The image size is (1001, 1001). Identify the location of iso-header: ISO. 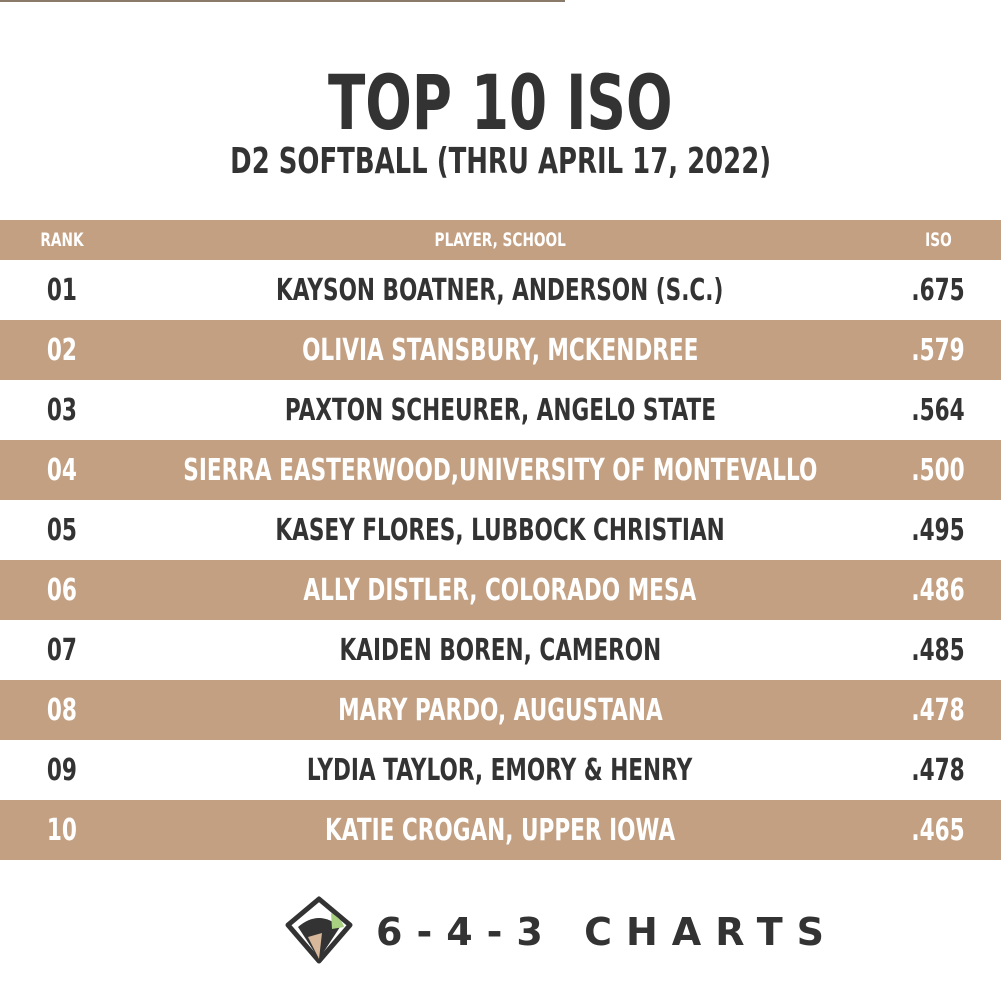
(938, 240).